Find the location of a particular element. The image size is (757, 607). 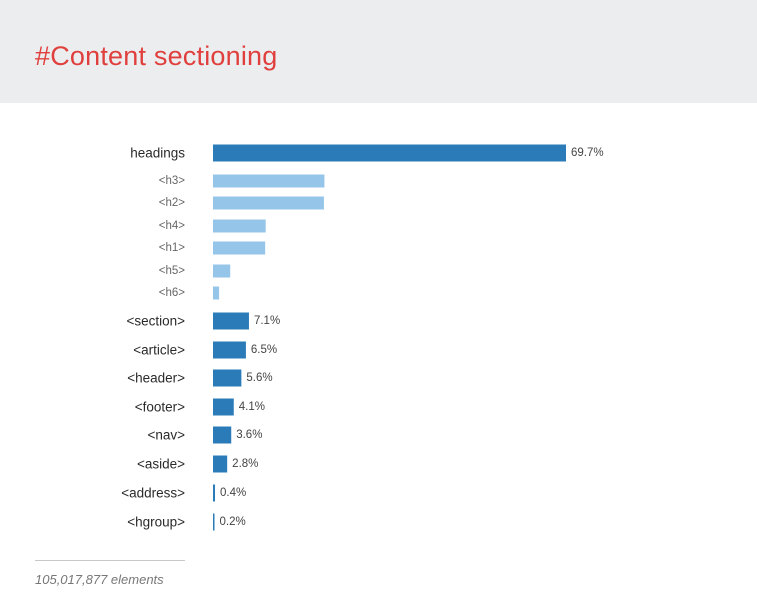

value-label: 69.7% is located at coordinates (587, 153).